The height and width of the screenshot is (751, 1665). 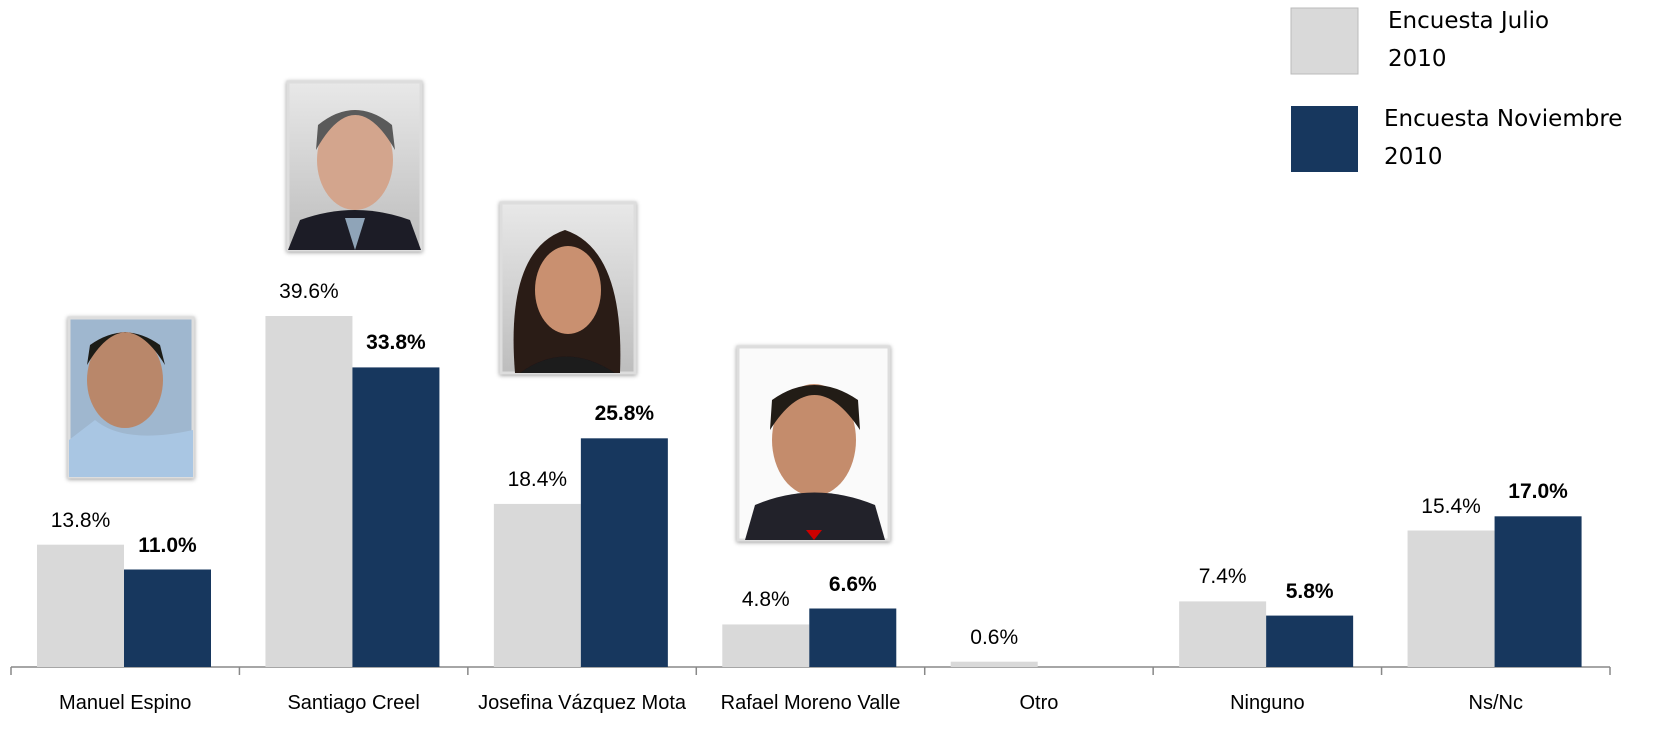 I want to click on x-tick-label: Josefina Vázquez Mota, so click(x=582, y=703).